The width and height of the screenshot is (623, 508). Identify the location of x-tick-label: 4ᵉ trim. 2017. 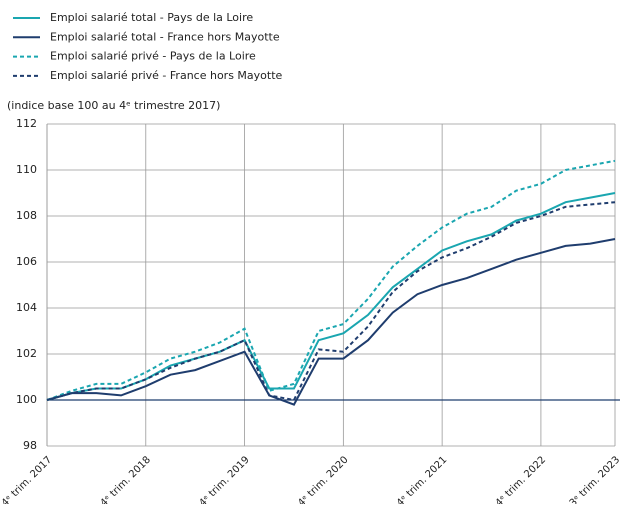
(27, 479).